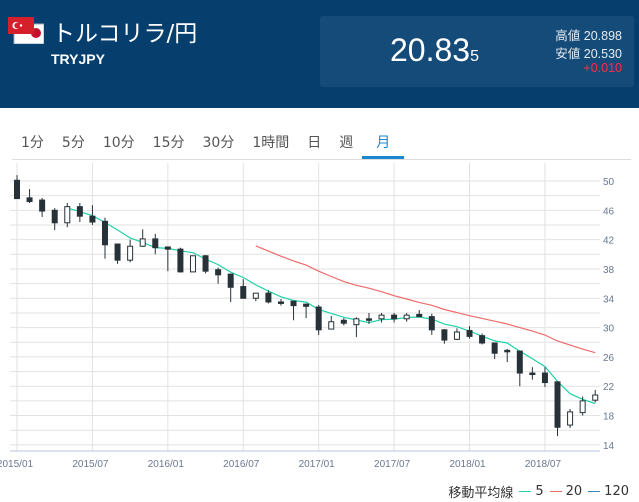 The image size is (639, 502). Describe the element at coordinates (467, 464) in the screenshot. I see `x-tick-label: 2018/01` at that location.